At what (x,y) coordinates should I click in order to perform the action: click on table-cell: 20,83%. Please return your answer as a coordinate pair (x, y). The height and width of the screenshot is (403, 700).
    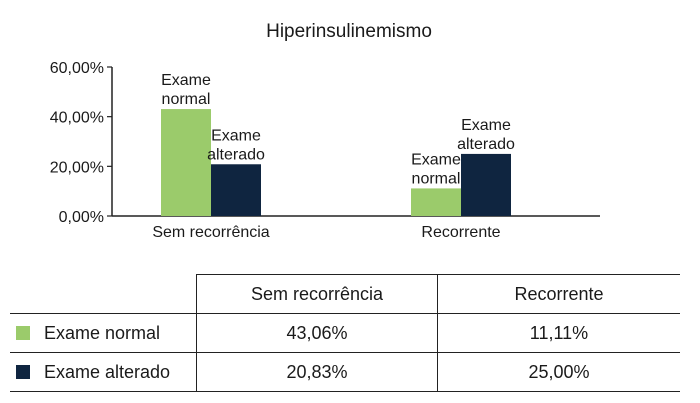
    Looking at the image, I should click on (317, 372).